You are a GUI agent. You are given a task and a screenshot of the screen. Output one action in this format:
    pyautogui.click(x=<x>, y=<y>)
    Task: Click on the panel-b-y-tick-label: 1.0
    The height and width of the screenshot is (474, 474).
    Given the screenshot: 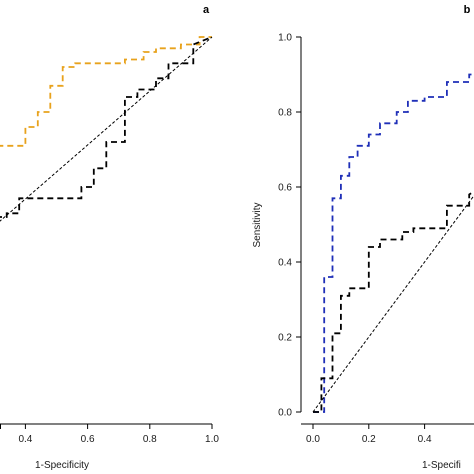 What is the action you would take?
    pyautogui.click(x=285, y=38)
    